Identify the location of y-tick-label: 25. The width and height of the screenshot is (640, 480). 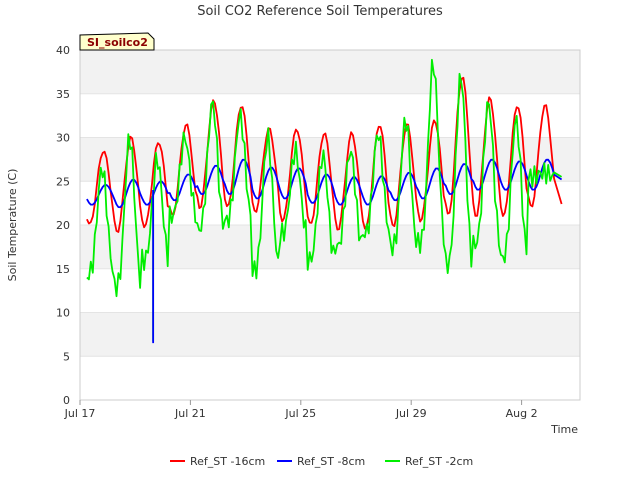
(63, 181).